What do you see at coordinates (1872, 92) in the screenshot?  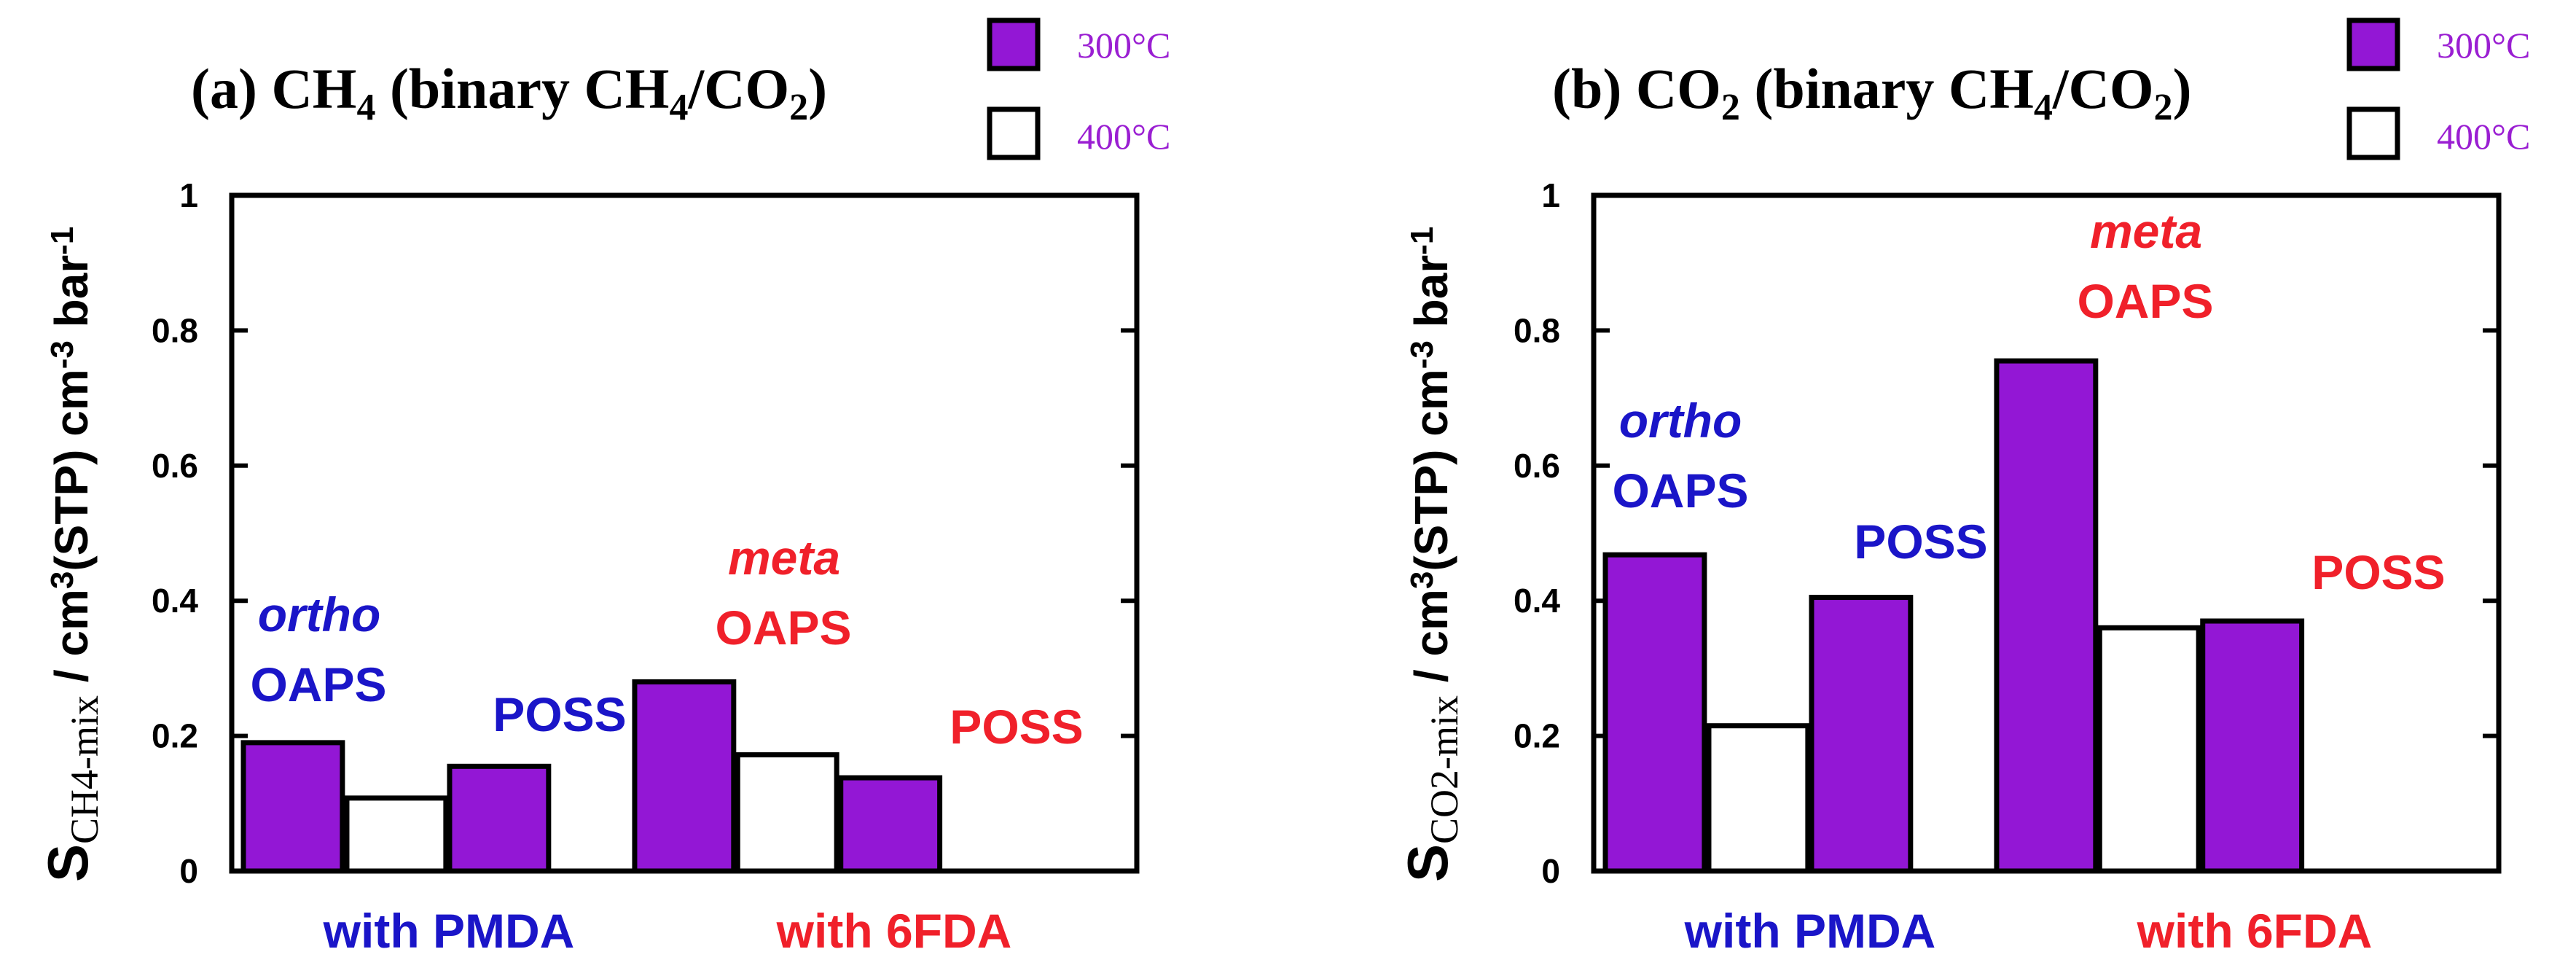 I see `panel-b-title: (b) CO2 (binary CH4/CO2)` at bounding box center [1872, 92].